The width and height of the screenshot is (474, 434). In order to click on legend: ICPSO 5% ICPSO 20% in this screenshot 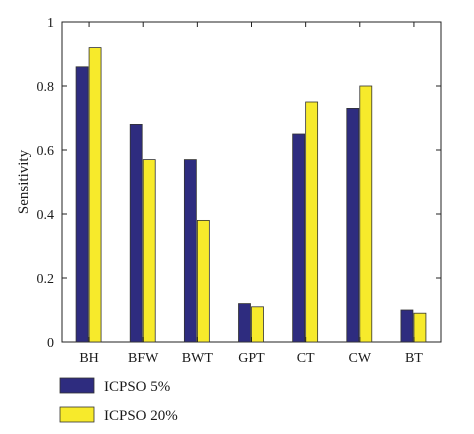, I will do `click(118, 400)`.